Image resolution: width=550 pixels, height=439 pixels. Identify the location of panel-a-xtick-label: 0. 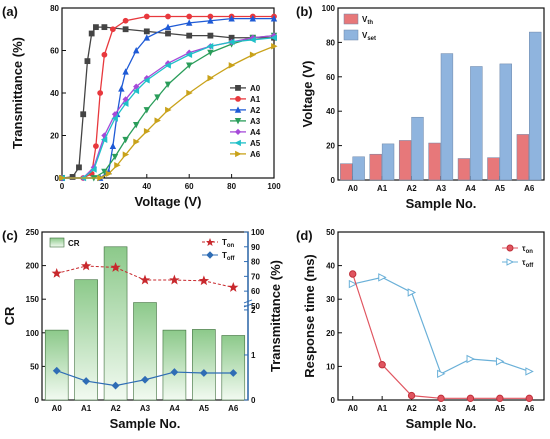
(62, 186).